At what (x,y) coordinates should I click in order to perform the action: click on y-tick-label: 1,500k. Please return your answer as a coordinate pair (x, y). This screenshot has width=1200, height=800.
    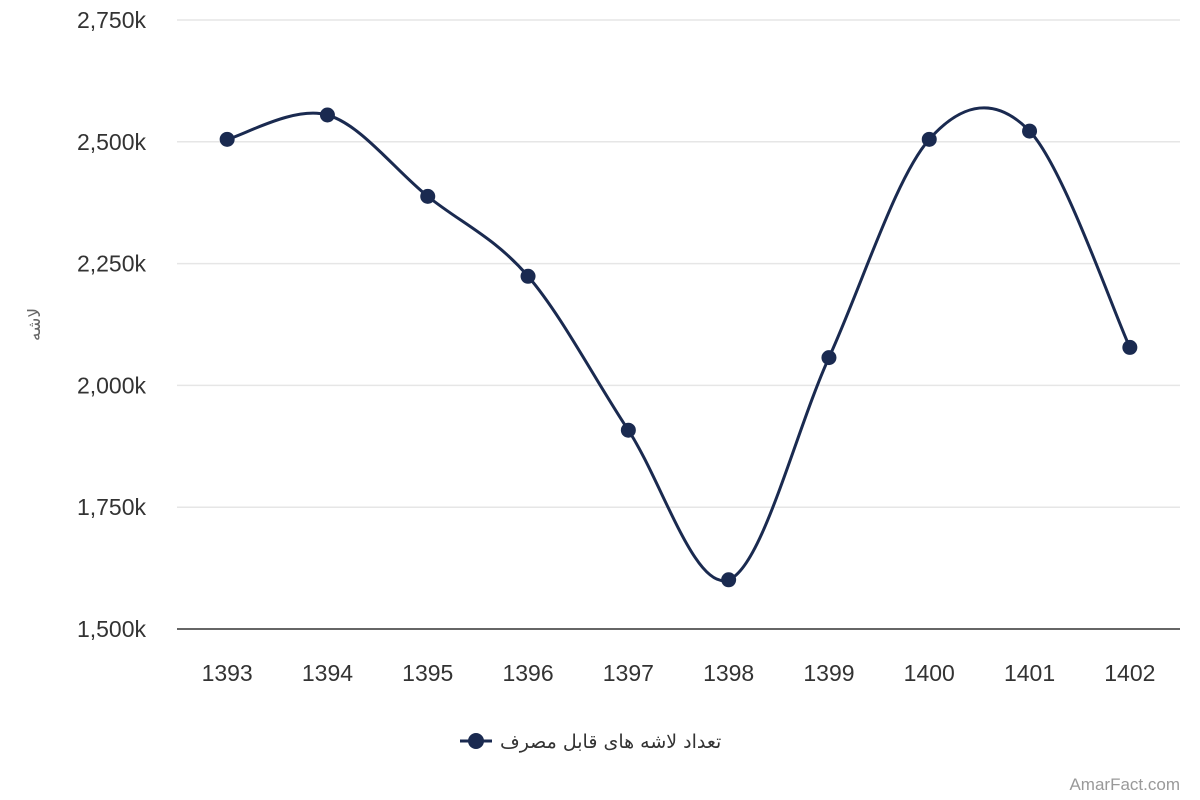
    Looking at the image, I should click on (112, 629).